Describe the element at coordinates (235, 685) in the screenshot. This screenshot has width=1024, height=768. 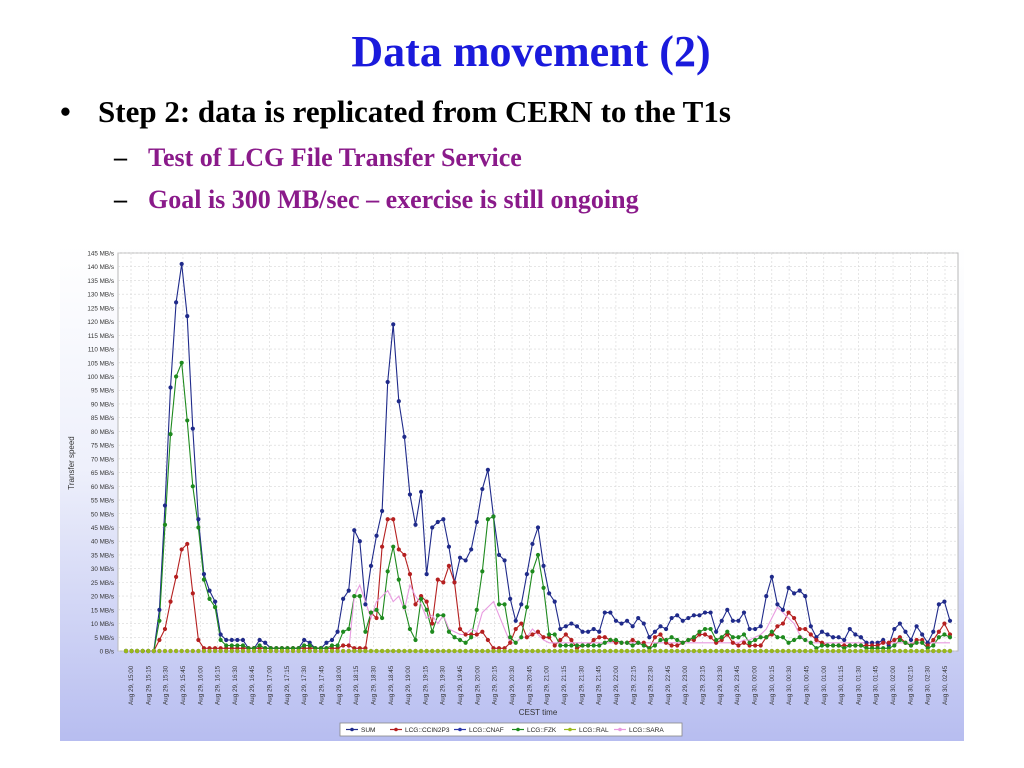
I see `x-tick-label: Aug 29, 16:30` at that location.